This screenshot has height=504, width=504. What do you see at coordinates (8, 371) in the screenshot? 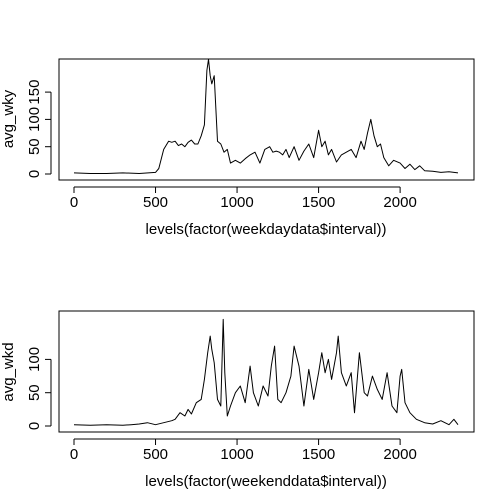
I see `weekend-ylabel: avg_wkd` at bounding box center [8, 371].